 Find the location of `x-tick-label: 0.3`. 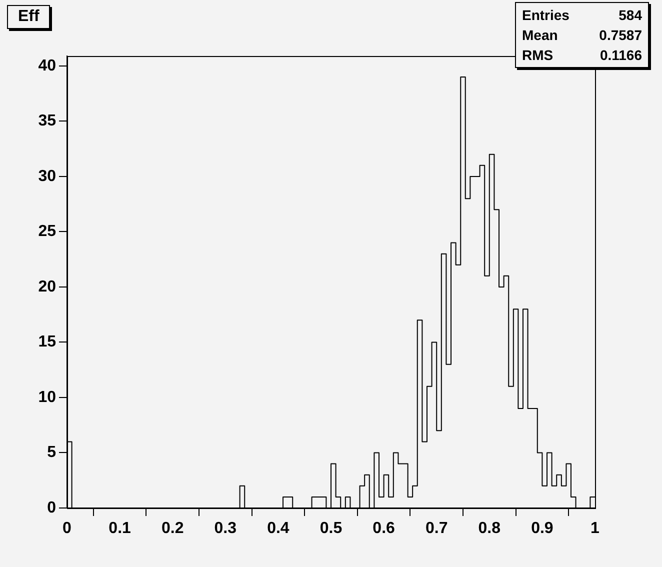

x-tick-label: 0.3 is located at coordinates (225, 529).